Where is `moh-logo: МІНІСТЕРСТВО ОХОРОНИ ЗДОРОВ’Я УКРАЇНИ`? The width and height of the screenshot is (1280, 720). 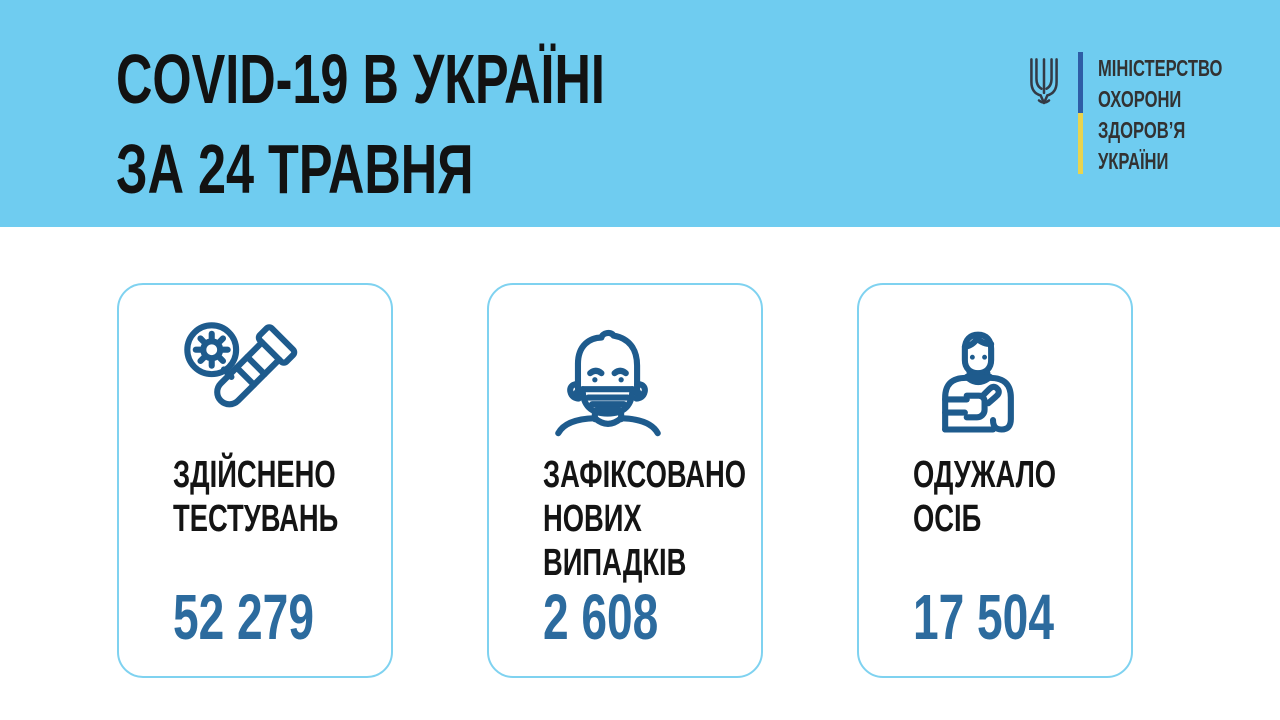
moh-logo: МІНІСТЕРСТВО ОХОРОНИ ЗДОРОВ’Я УКРАЇНИ is located at coordinates (1147, 114).